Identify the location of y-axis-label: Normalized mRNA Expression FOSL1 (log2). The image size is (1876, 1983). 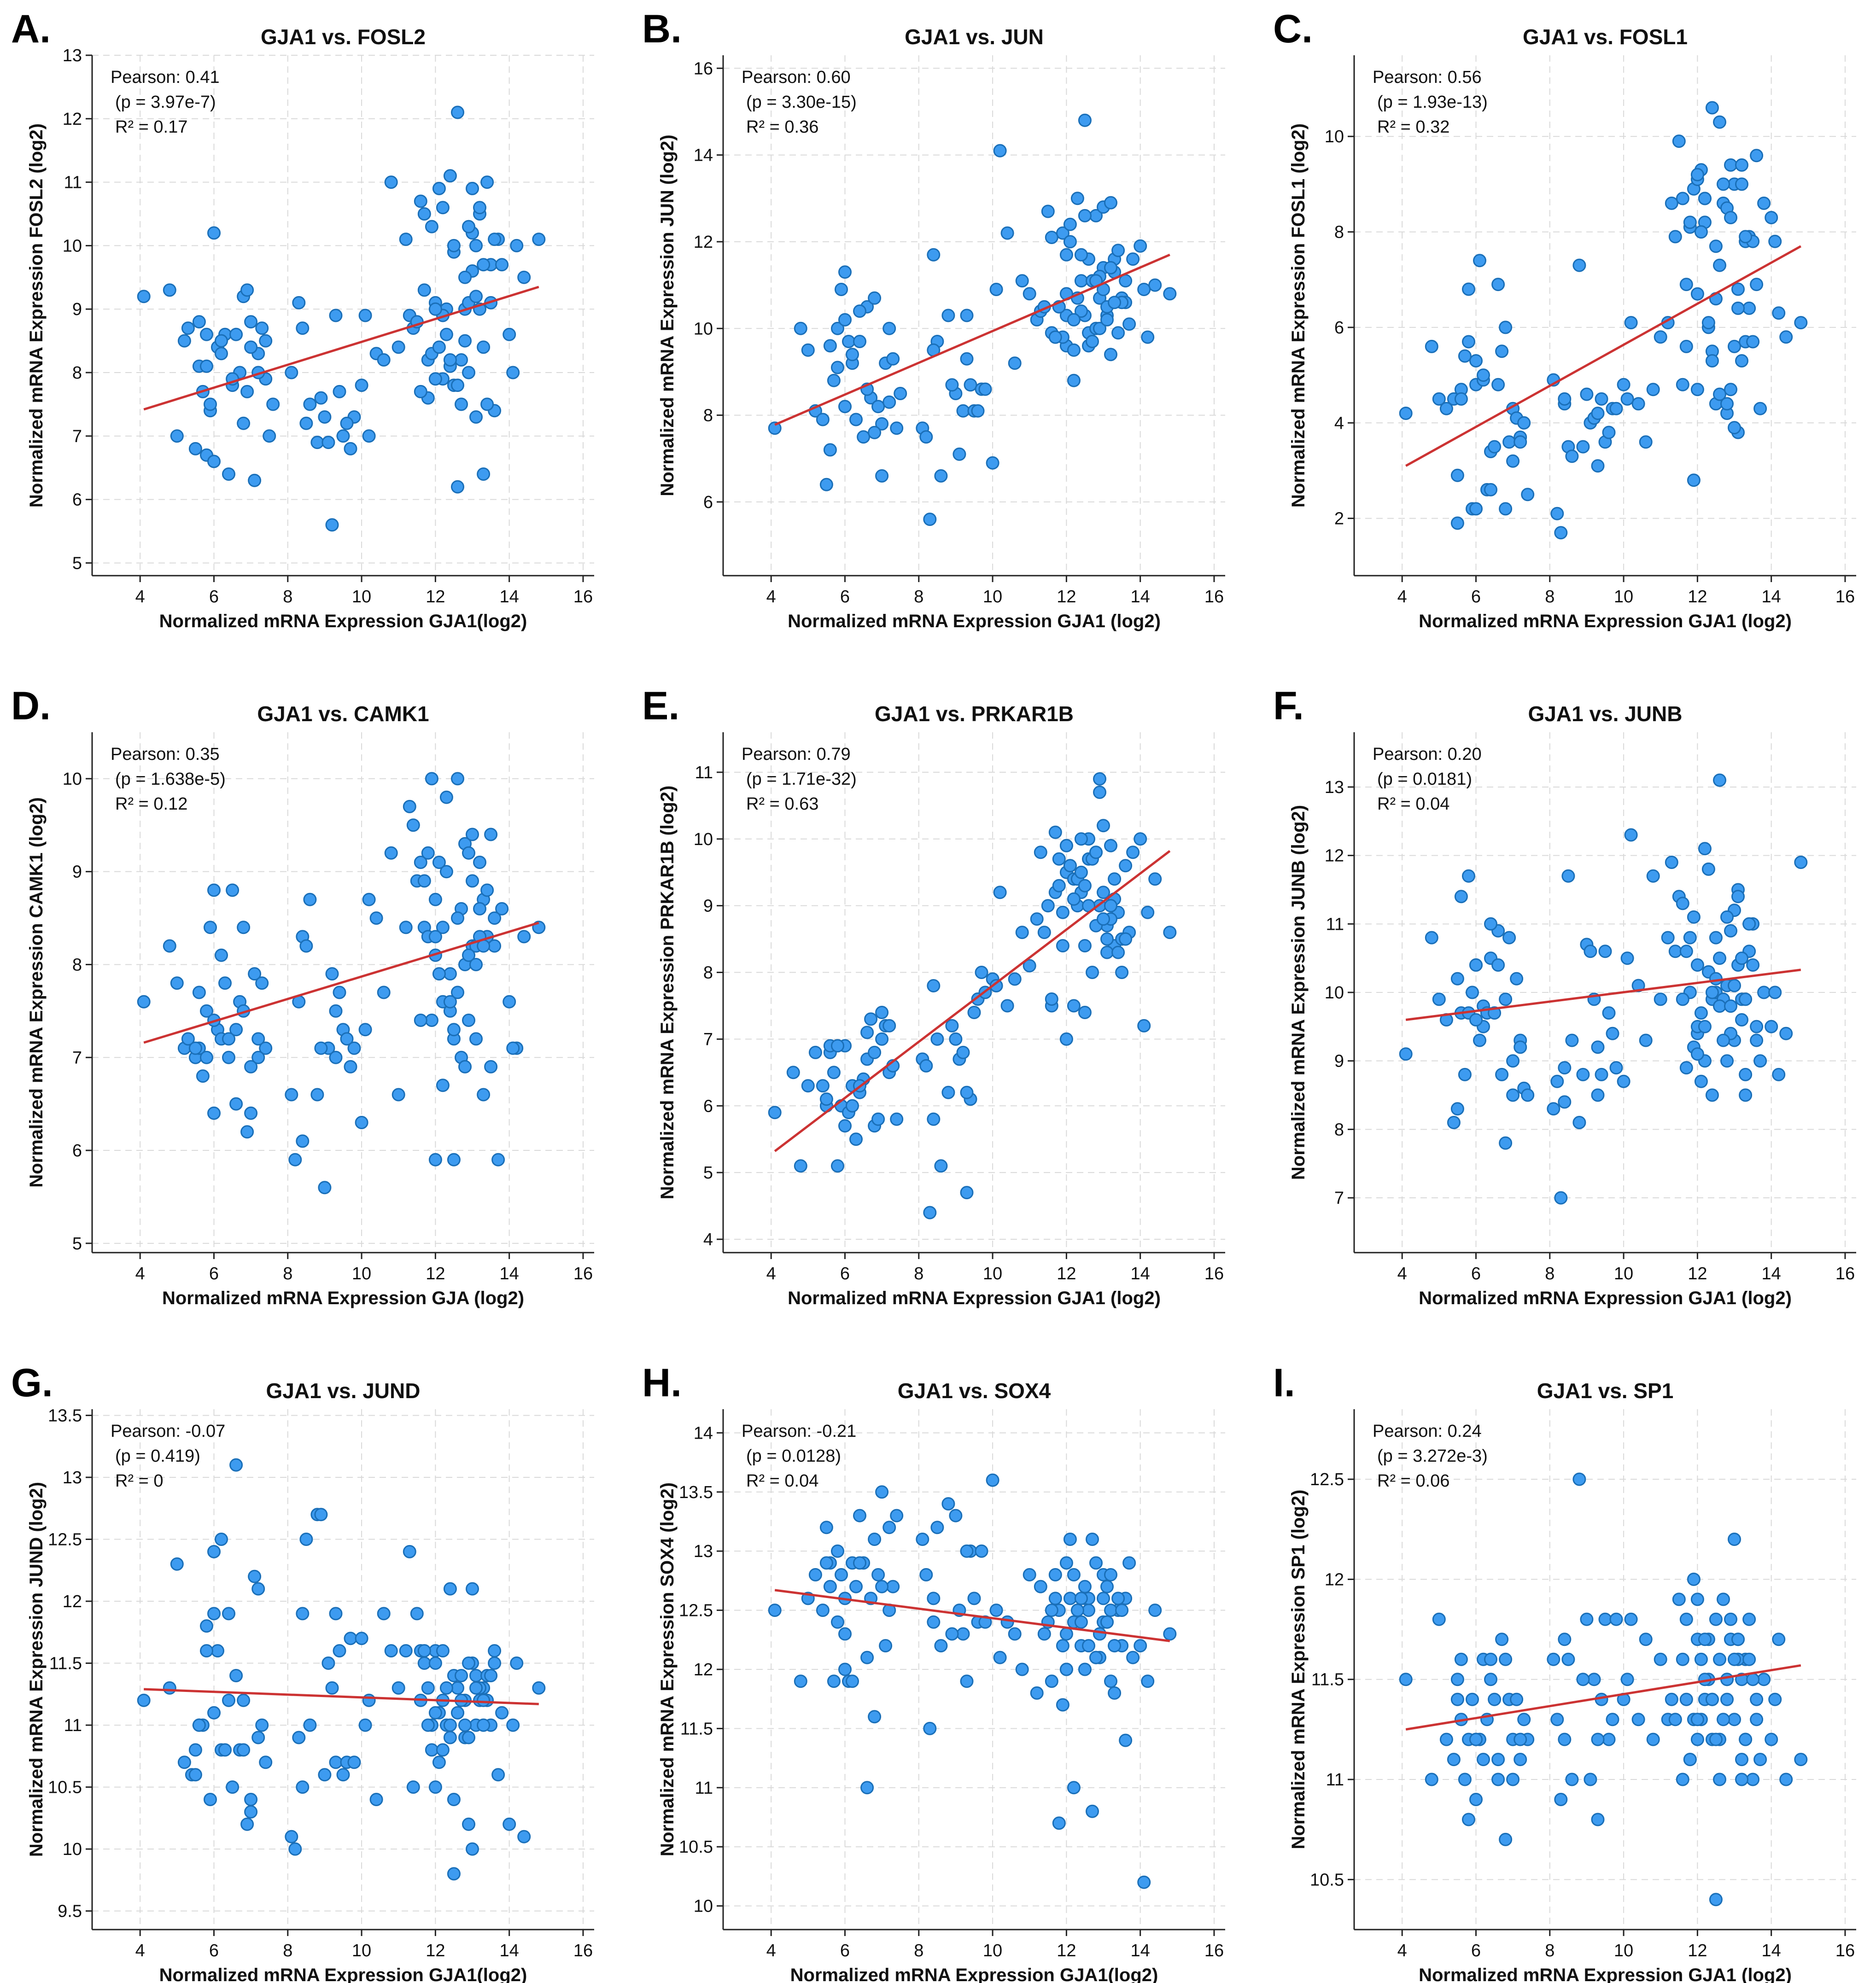
(1298, 315).